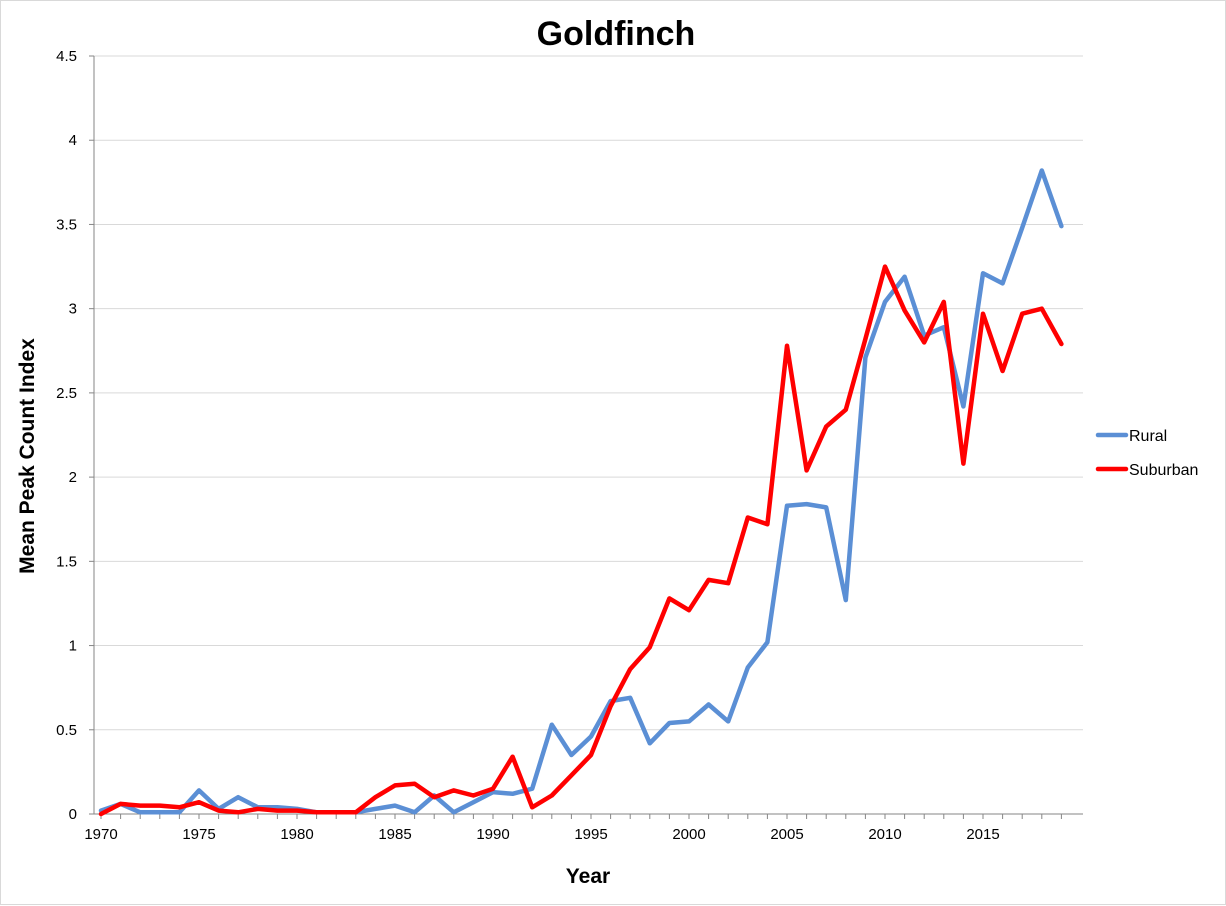  What do you see at coordinates (688, 834) in the screenshot?
I see `x-tick-label: 2000` at bounding box center [688, 834].